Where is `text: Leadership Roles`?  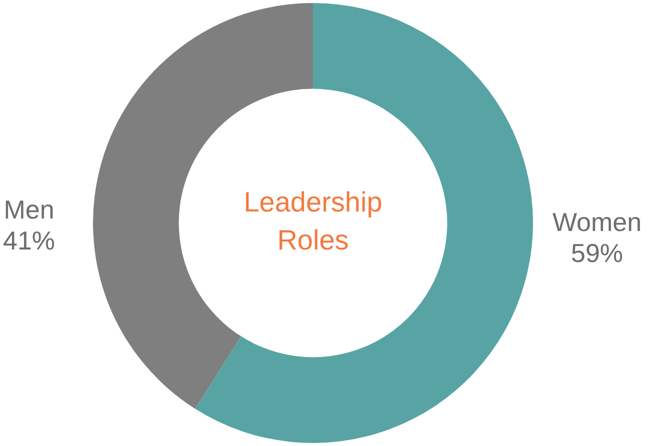
text: Leadership Roles is located at coordinates (313, 221).